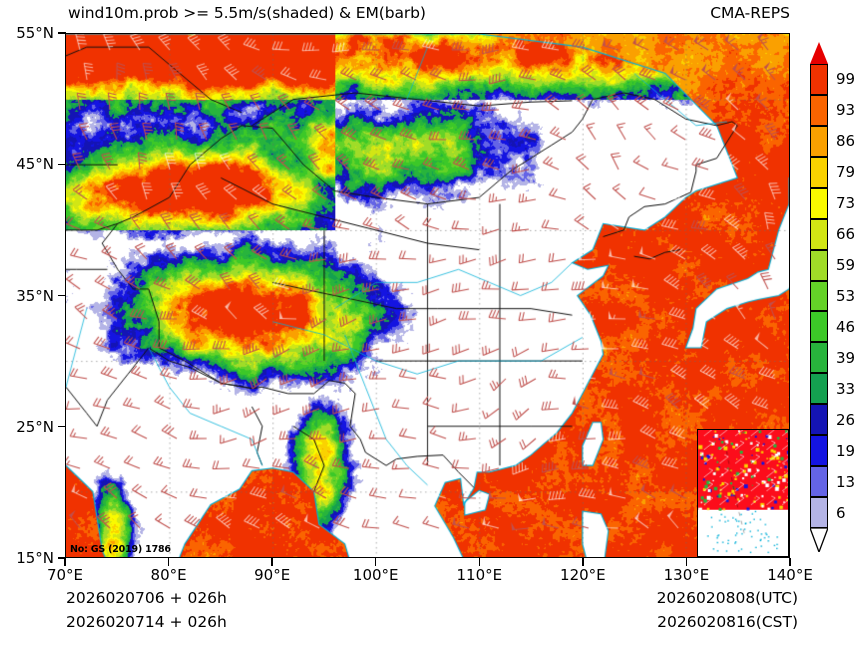 This screenshot has width=860, height=647. What do you see at coordinates (35, 426) in the screenshot?
I see `latitude-tick-label: 25°N` at bounding box center [35, 426].